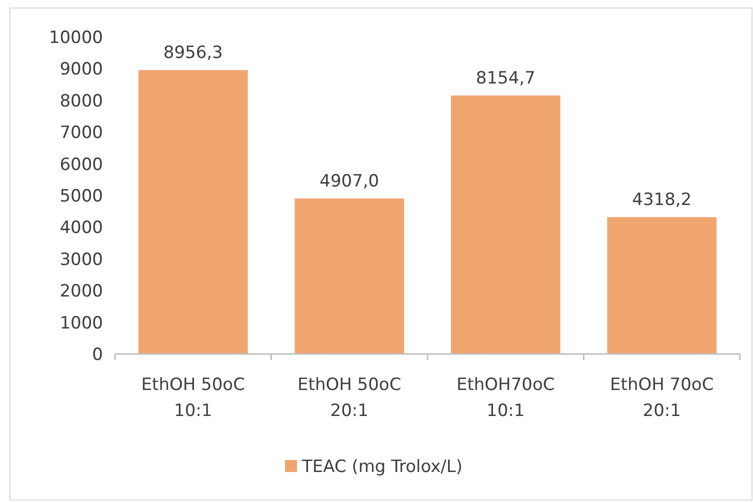  What do you see at coordinates (506, 78) in the screenshot?
I see `data-label: 8154,7` at bounding box center [506, 78].